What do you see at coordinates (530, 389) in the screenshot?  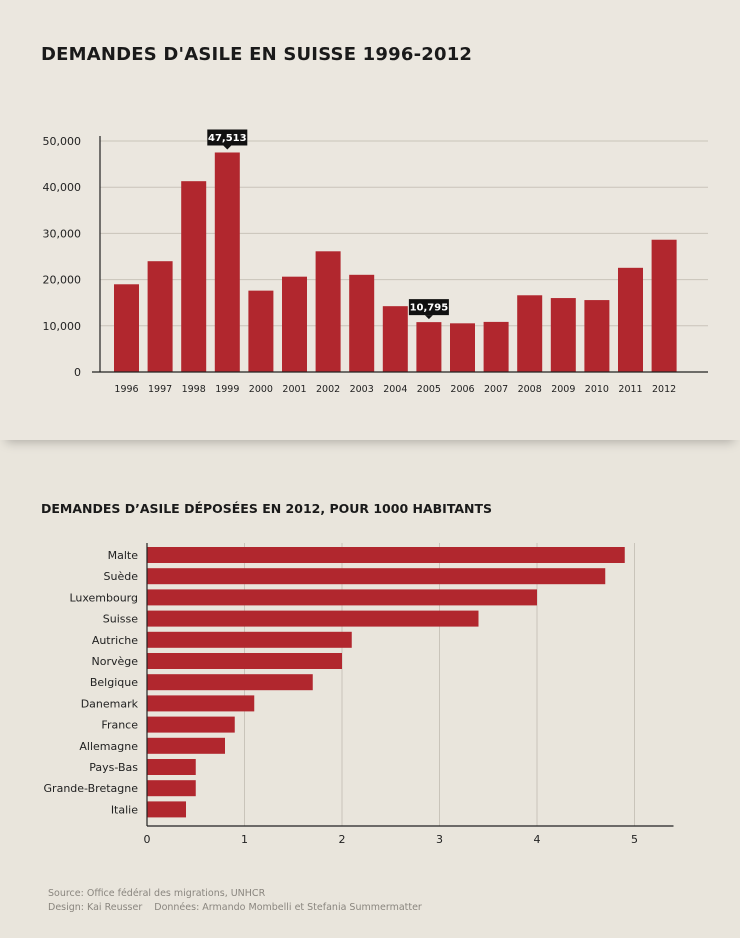 I see `x-tick-label: 2008` at bounding box center [530, 389].